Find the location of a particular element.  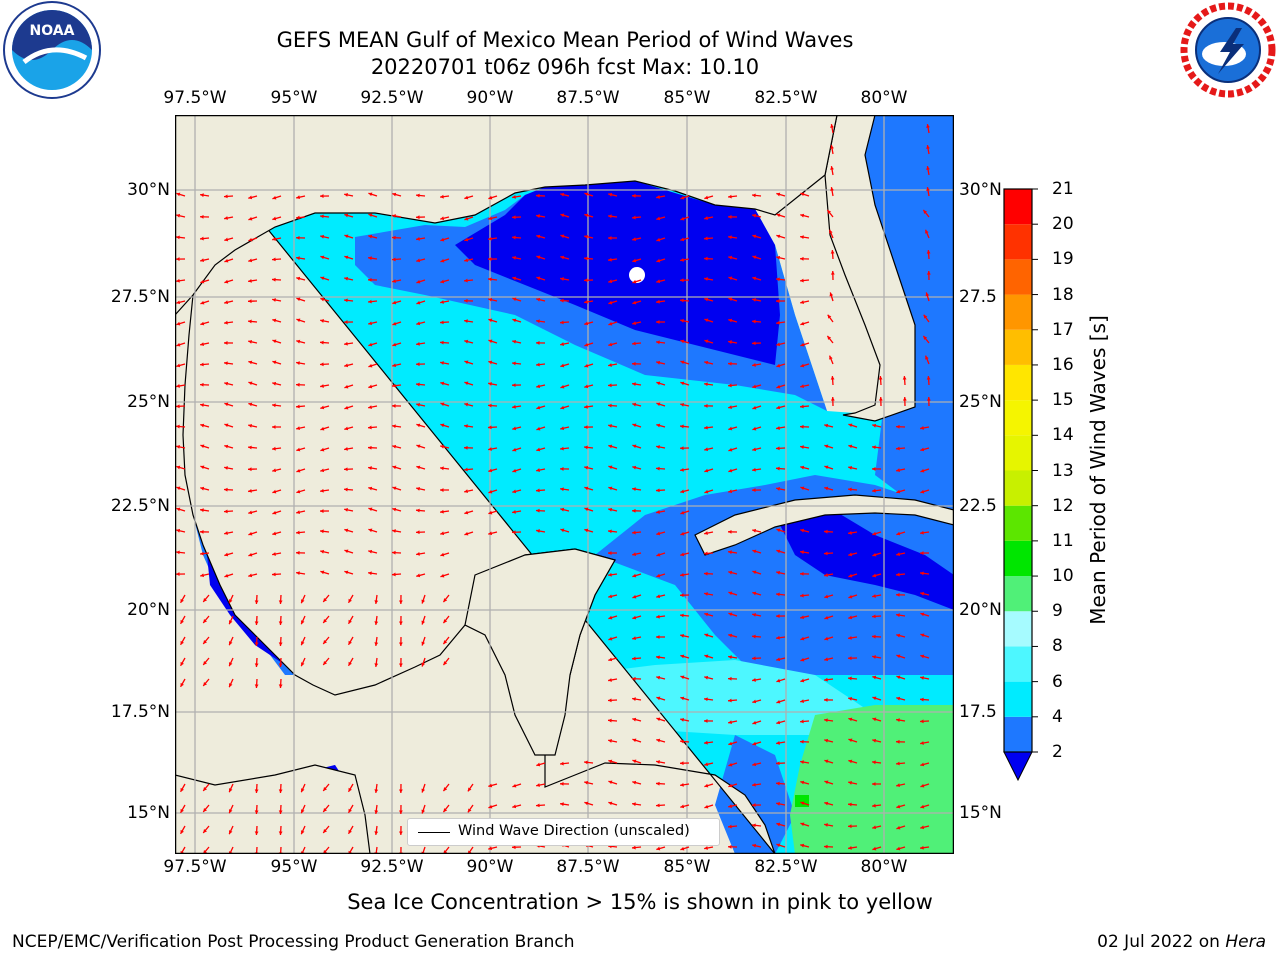

lon-label-bottom: 82.5°W is located at coordinates (786, 867).